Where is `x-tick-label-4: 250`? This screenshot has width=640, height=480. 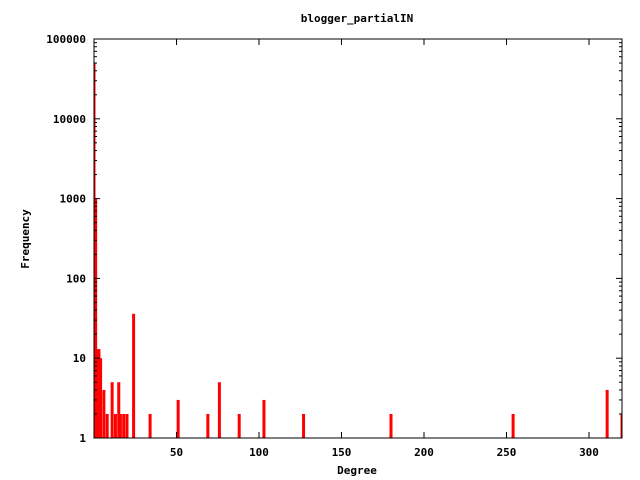
x-tick-label-4: 250 is located at coordinates (507, 452).